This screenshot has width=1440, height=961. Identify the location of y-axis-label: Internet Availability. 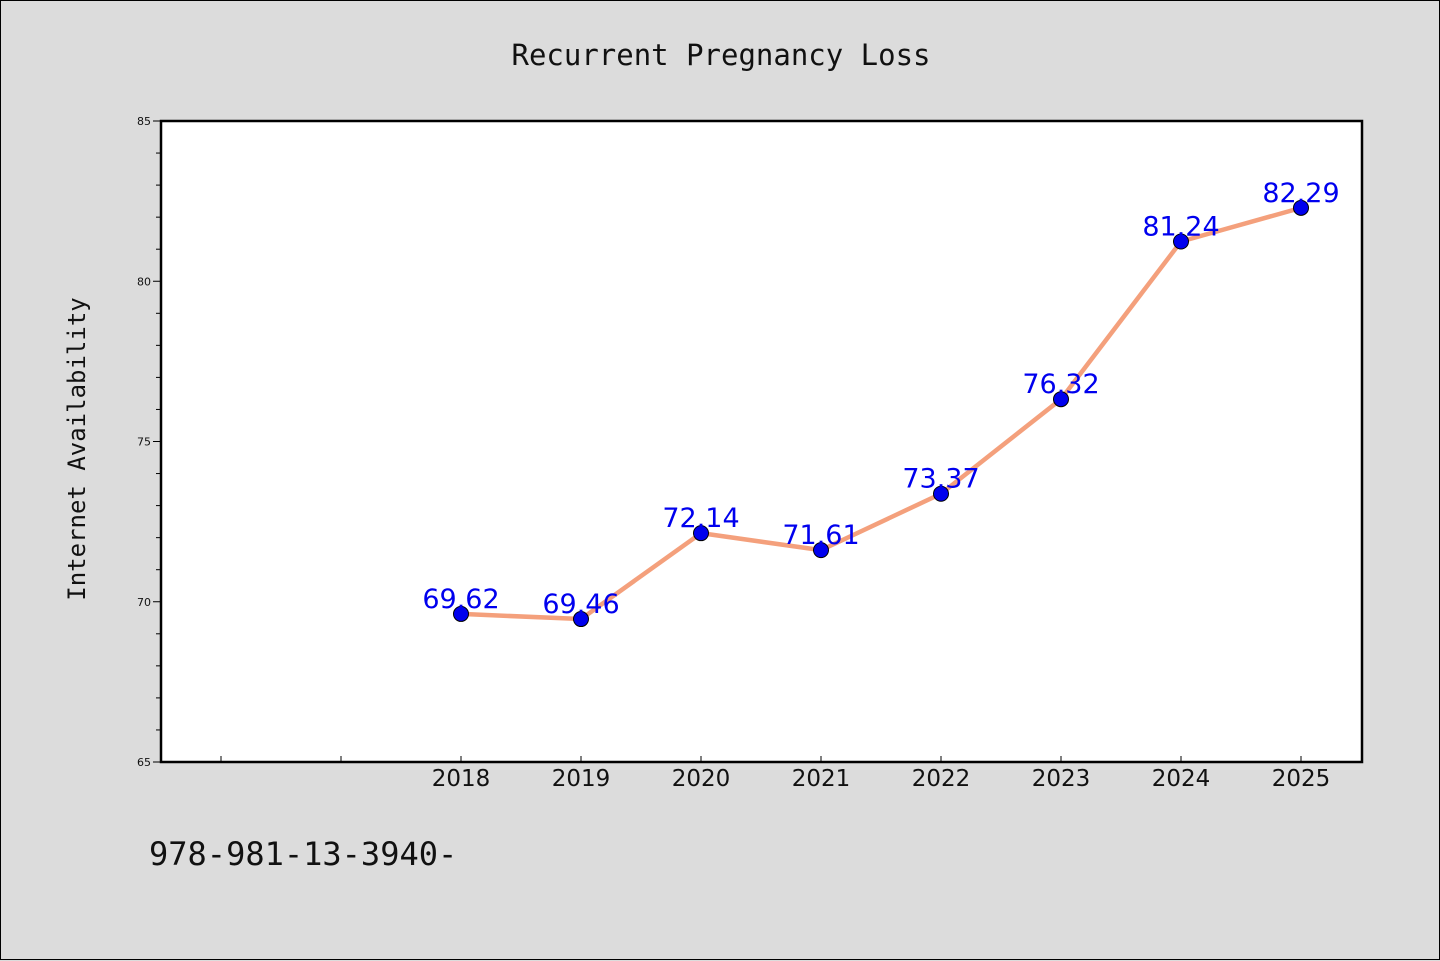
(77, 448).